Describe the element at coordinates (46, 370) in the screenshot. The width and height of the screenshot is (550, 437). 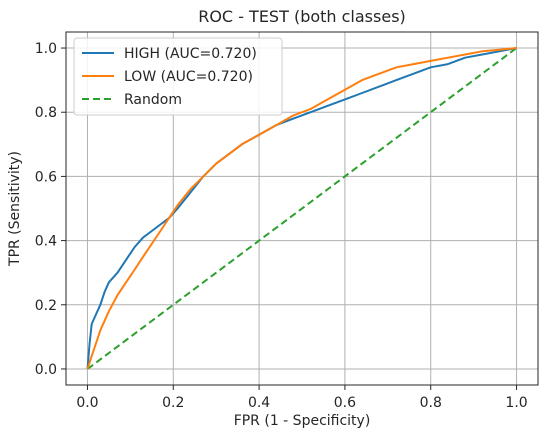
I see `y-tick-label: 0.0` at that location.